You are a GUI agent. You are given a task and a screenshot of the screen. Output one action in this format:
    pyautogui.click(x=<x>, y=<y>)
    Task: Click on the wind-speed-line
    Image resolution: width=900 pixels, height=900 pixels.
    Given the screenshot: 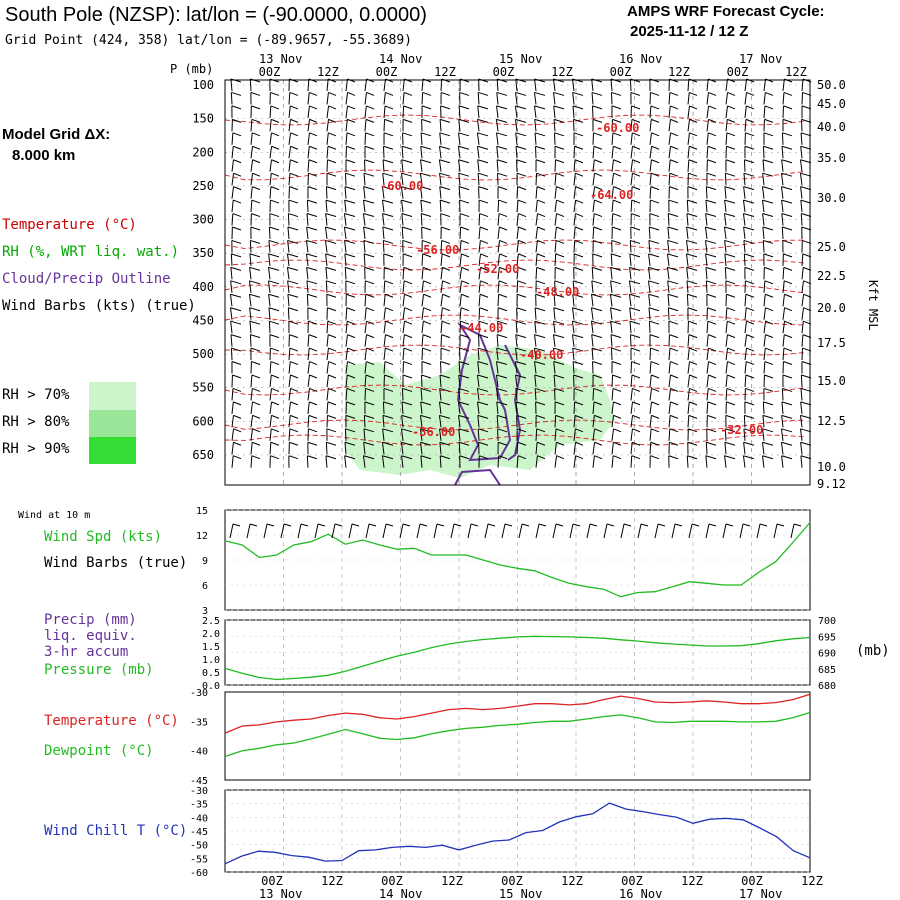 What is the action you would take?
    pyautogui.click(x=517, y=560)
    